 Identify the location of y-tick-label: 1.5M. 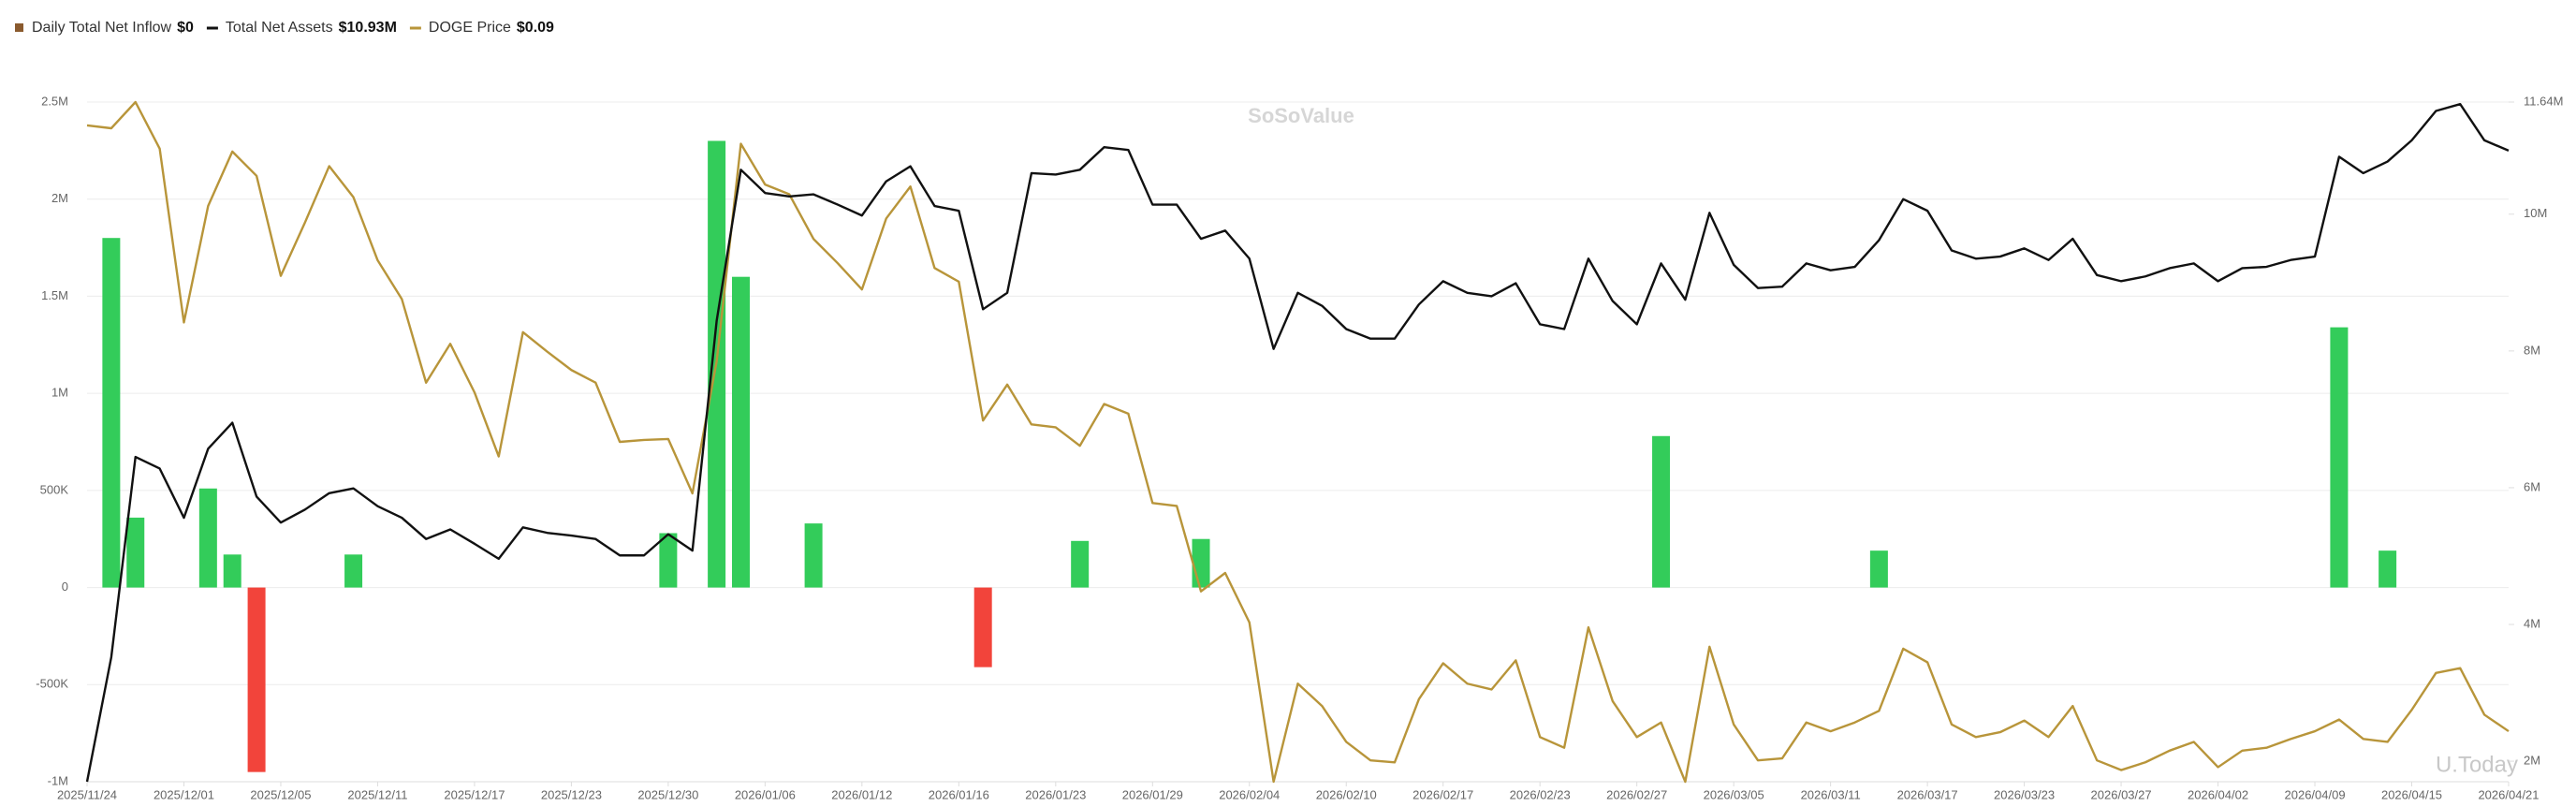
(54, 295).